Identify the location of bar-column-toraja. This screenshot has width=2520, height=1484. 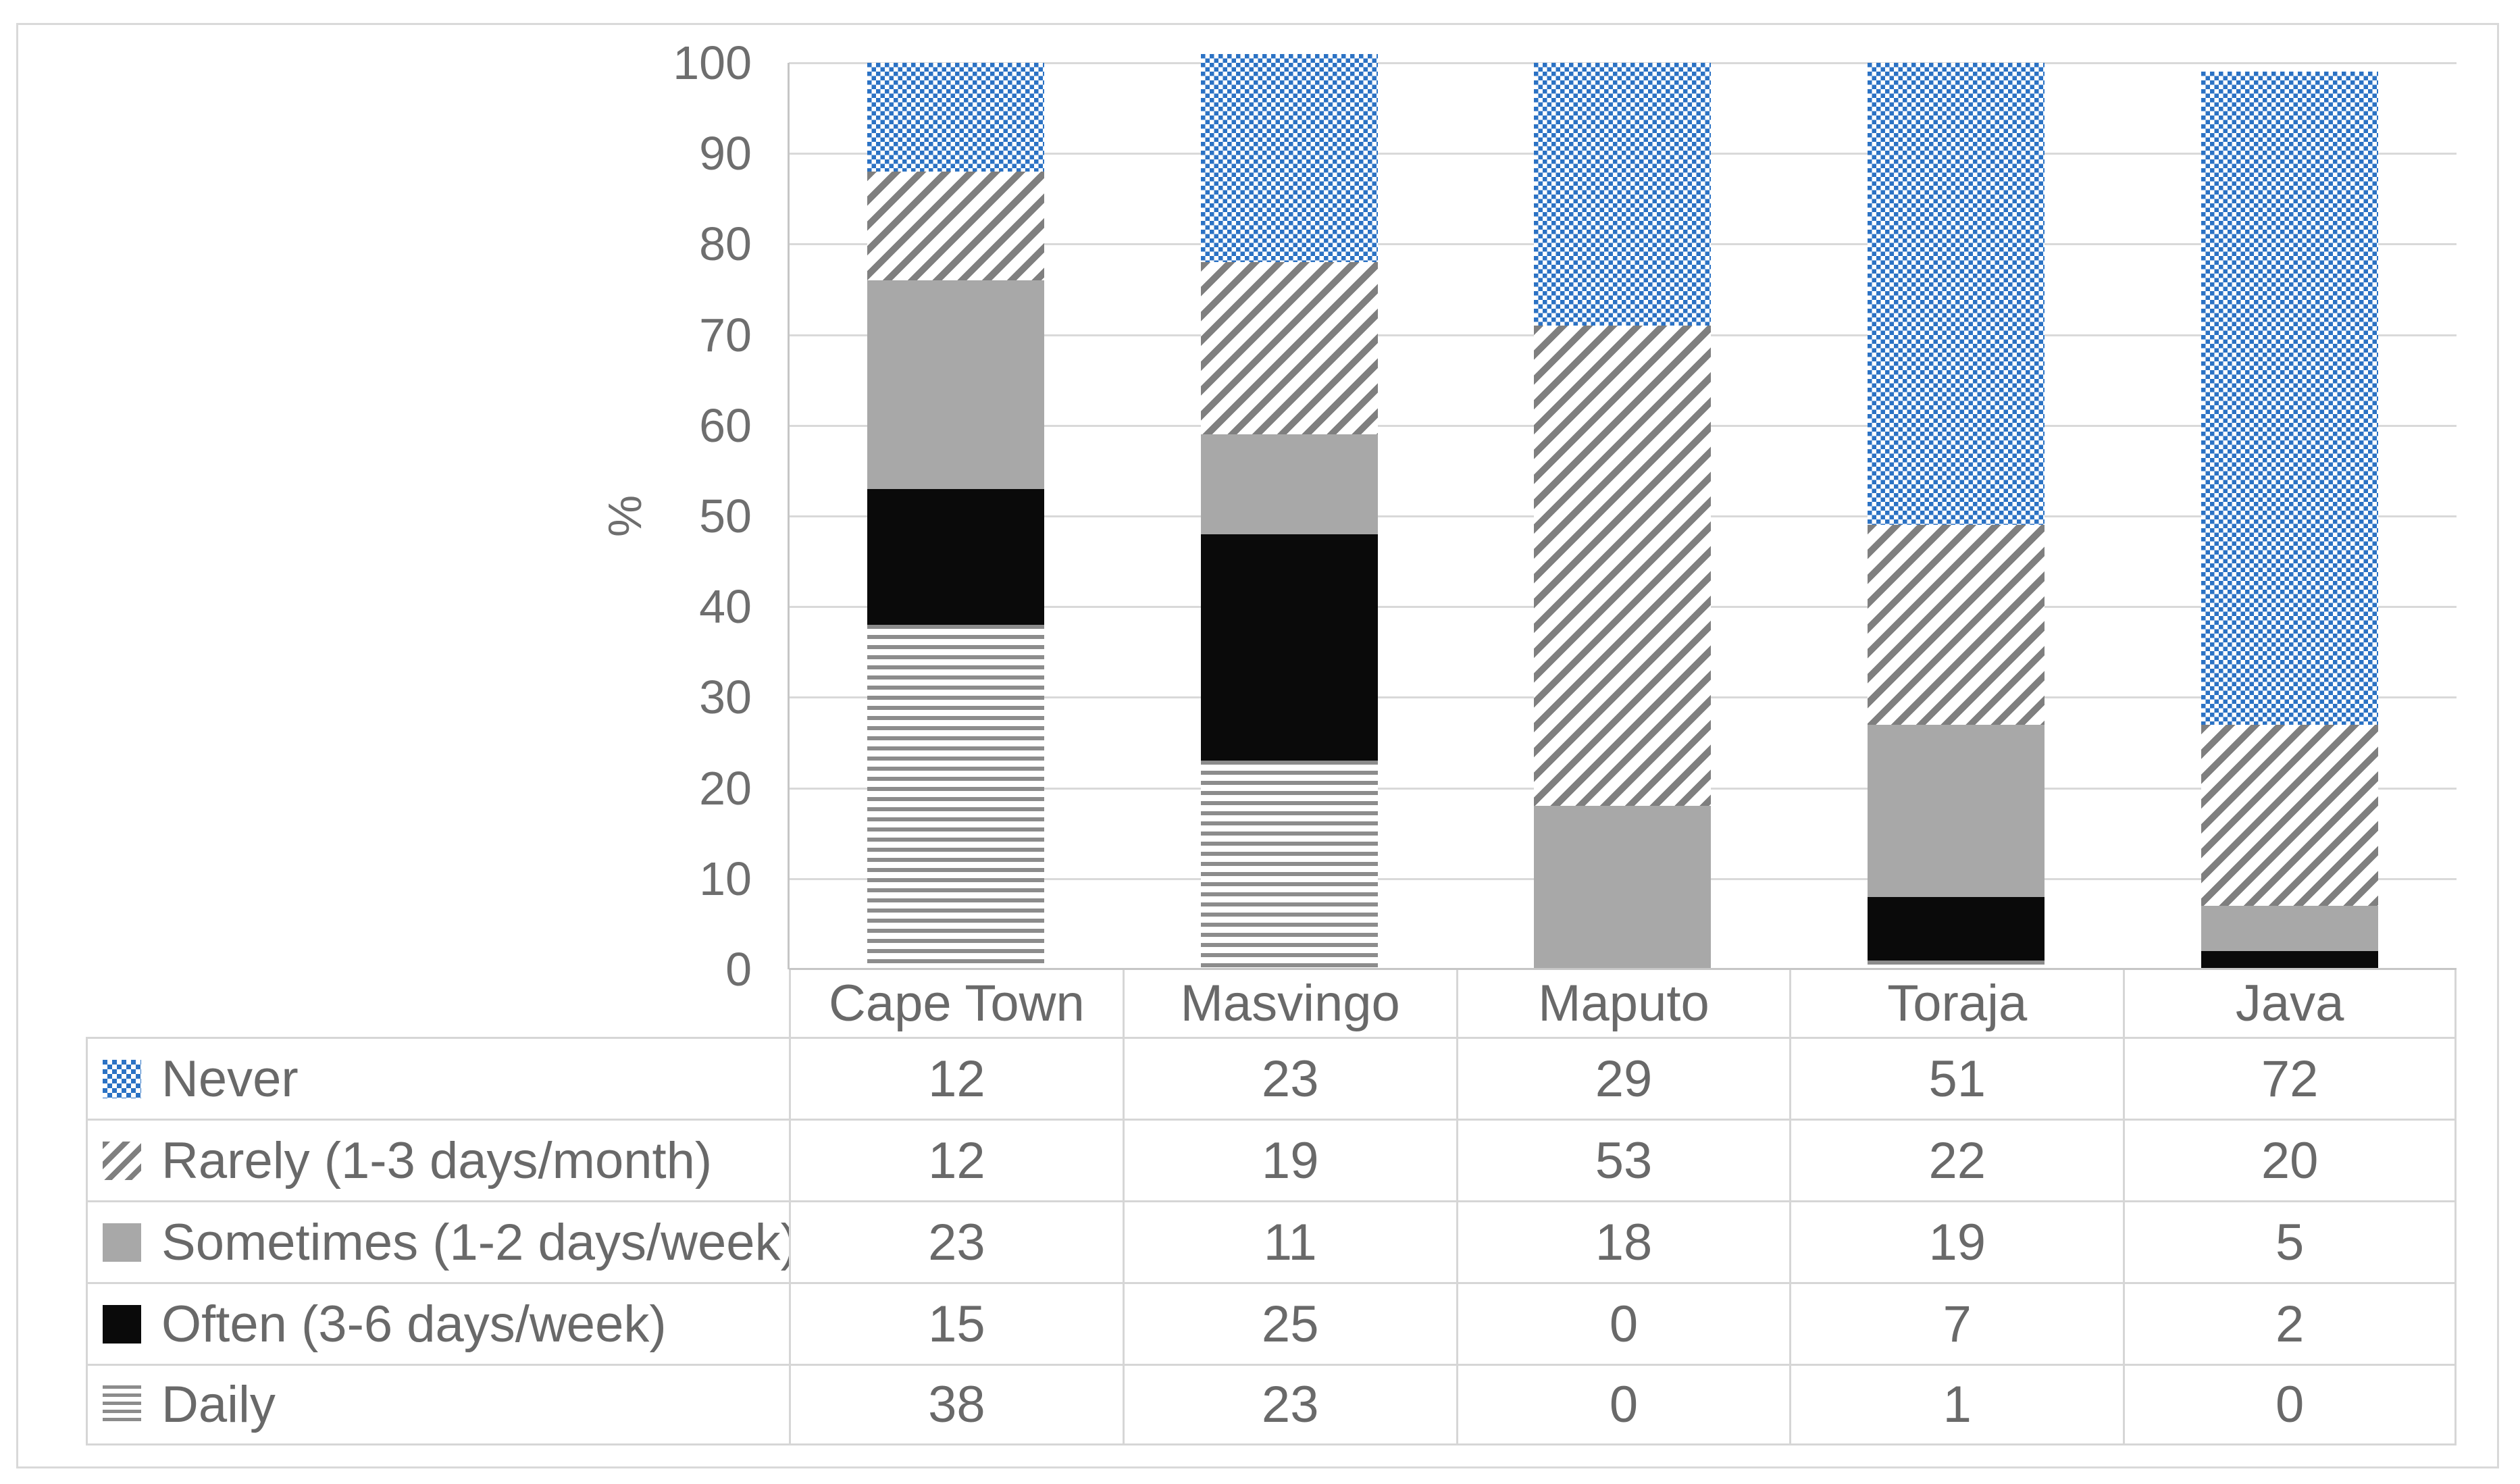
(1956, 516).